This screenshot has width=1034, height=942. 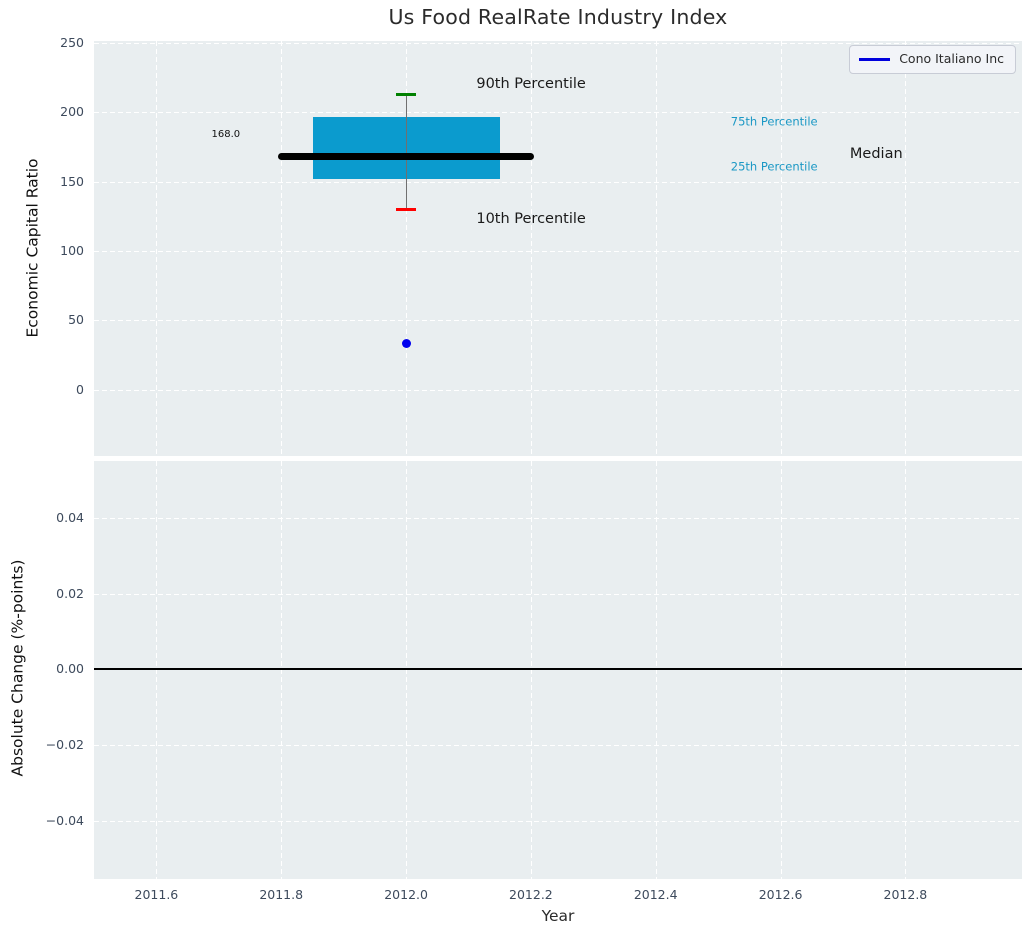 What do you see at coordinates (558, 916) in the screenshot?
I see `x-axis-label: Year` at bounding box center [558, 916].